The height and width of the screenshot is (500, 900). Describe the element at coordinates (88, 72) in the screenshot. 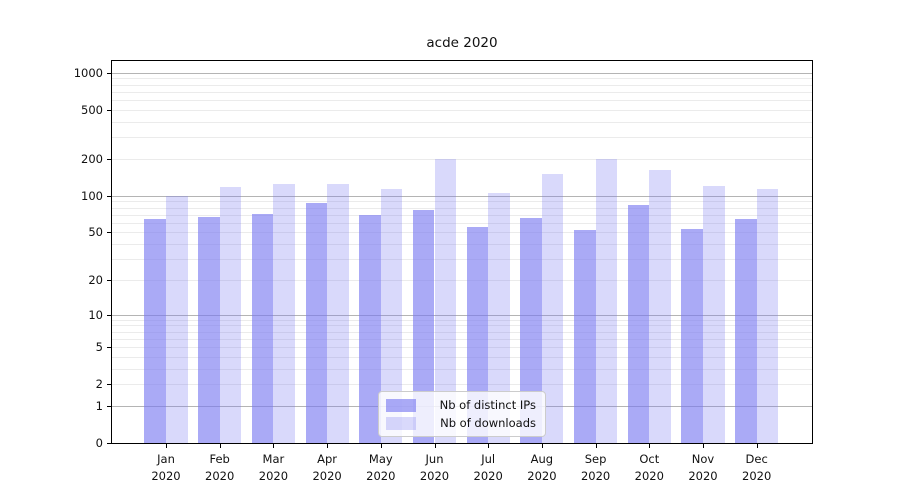

I see `y-tick-label: 1000` at that location.